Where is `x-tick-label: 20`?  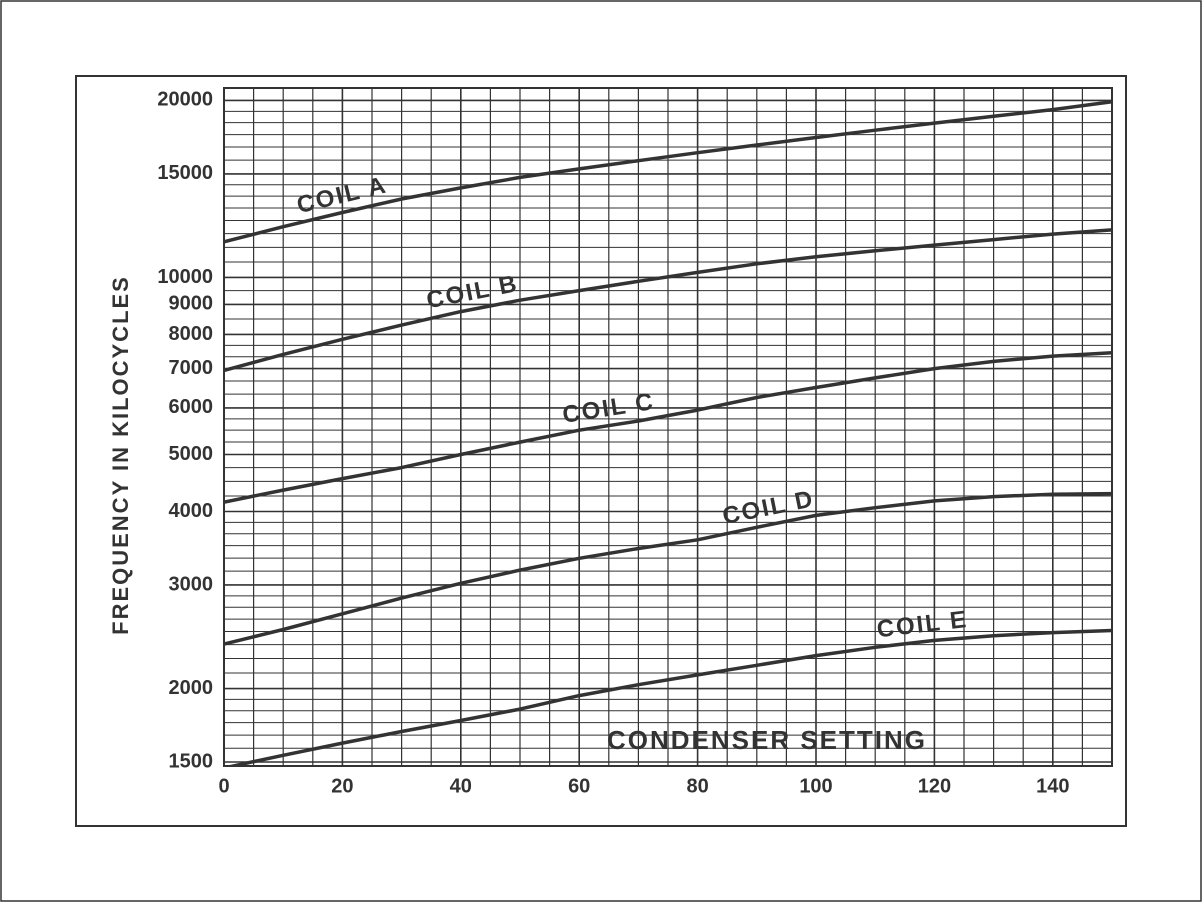 x-tick-label: 20 is located at coordinates (342, 786).